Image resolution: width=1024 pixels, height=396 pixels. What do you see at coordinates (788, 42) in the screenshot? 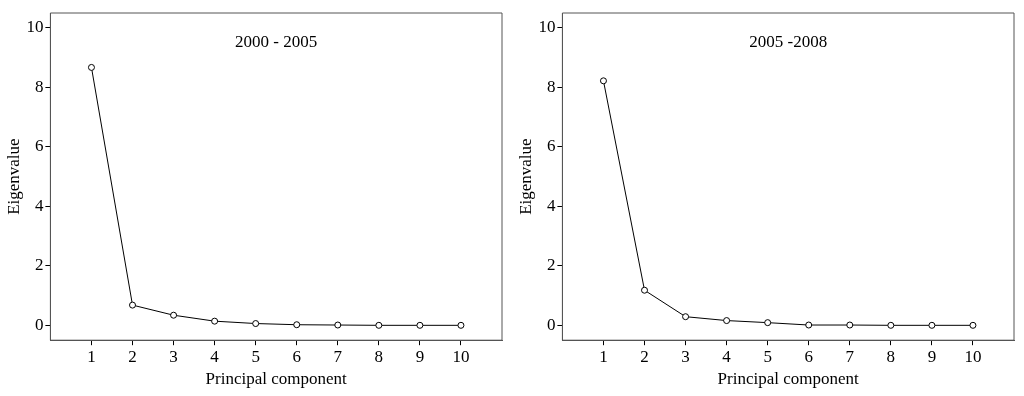
I see `text: 2005 -2008` at bounding box center [788, 42].